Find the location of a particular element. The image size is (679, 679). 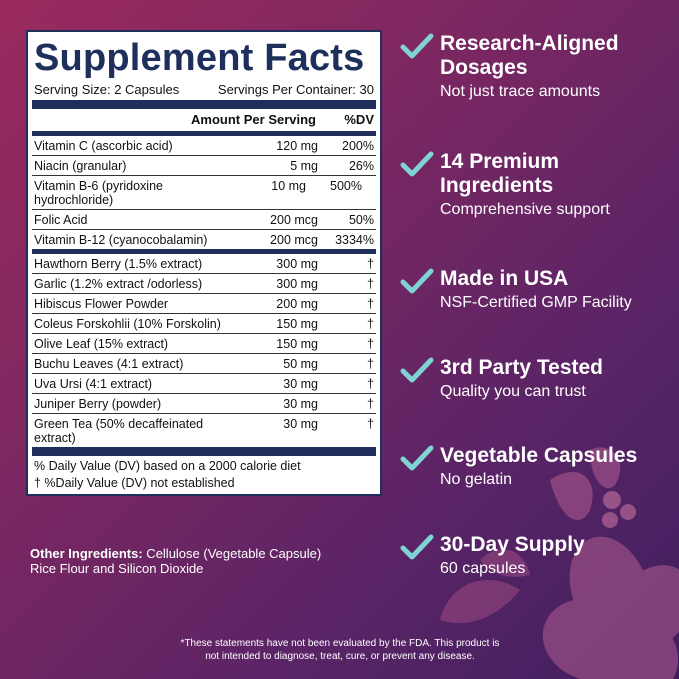

table-row: Garlic (1.2% extract /odorless) 300 mg † is located at coordinates (204, 284).